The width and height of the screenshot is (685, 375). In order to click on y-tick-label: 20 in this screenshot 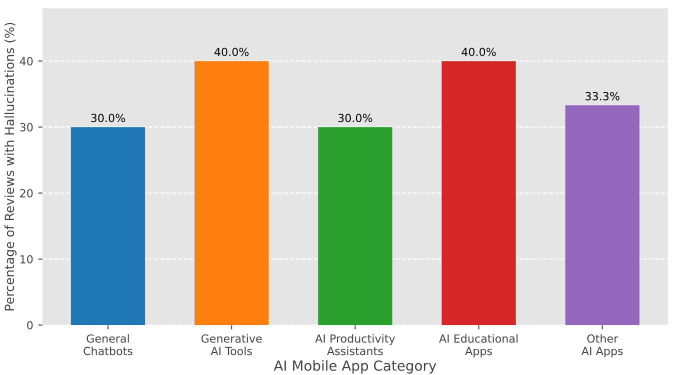, I will do `click(26, 193)`.